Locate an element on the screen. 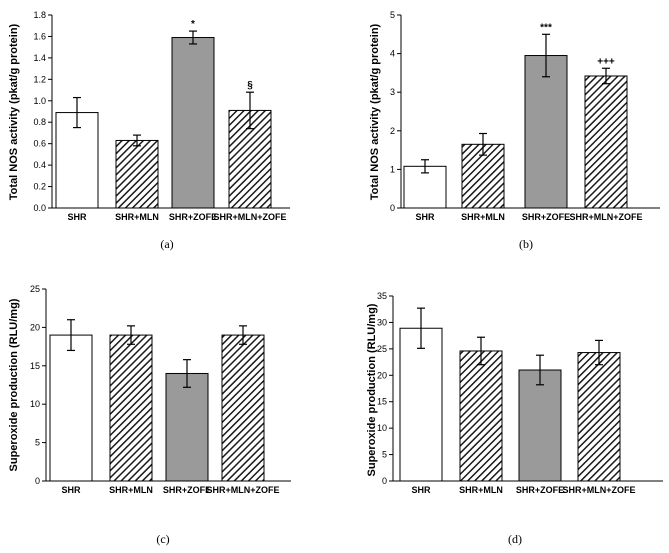 The width and height of the screenshot is (669, 553). panel-d-ytick-label: 15 is located at coordinates (382, 402).